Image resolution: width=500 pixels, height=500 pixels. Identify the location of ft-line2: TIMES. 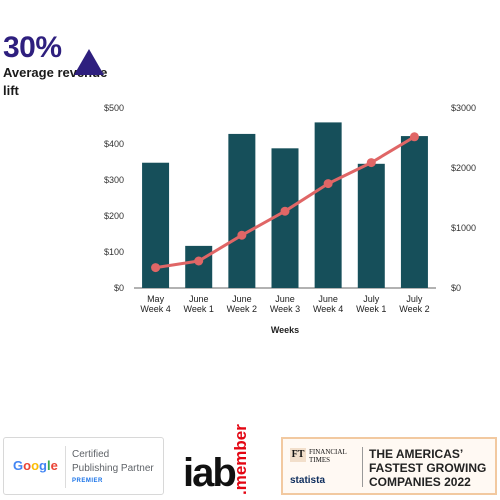
(319, 460).